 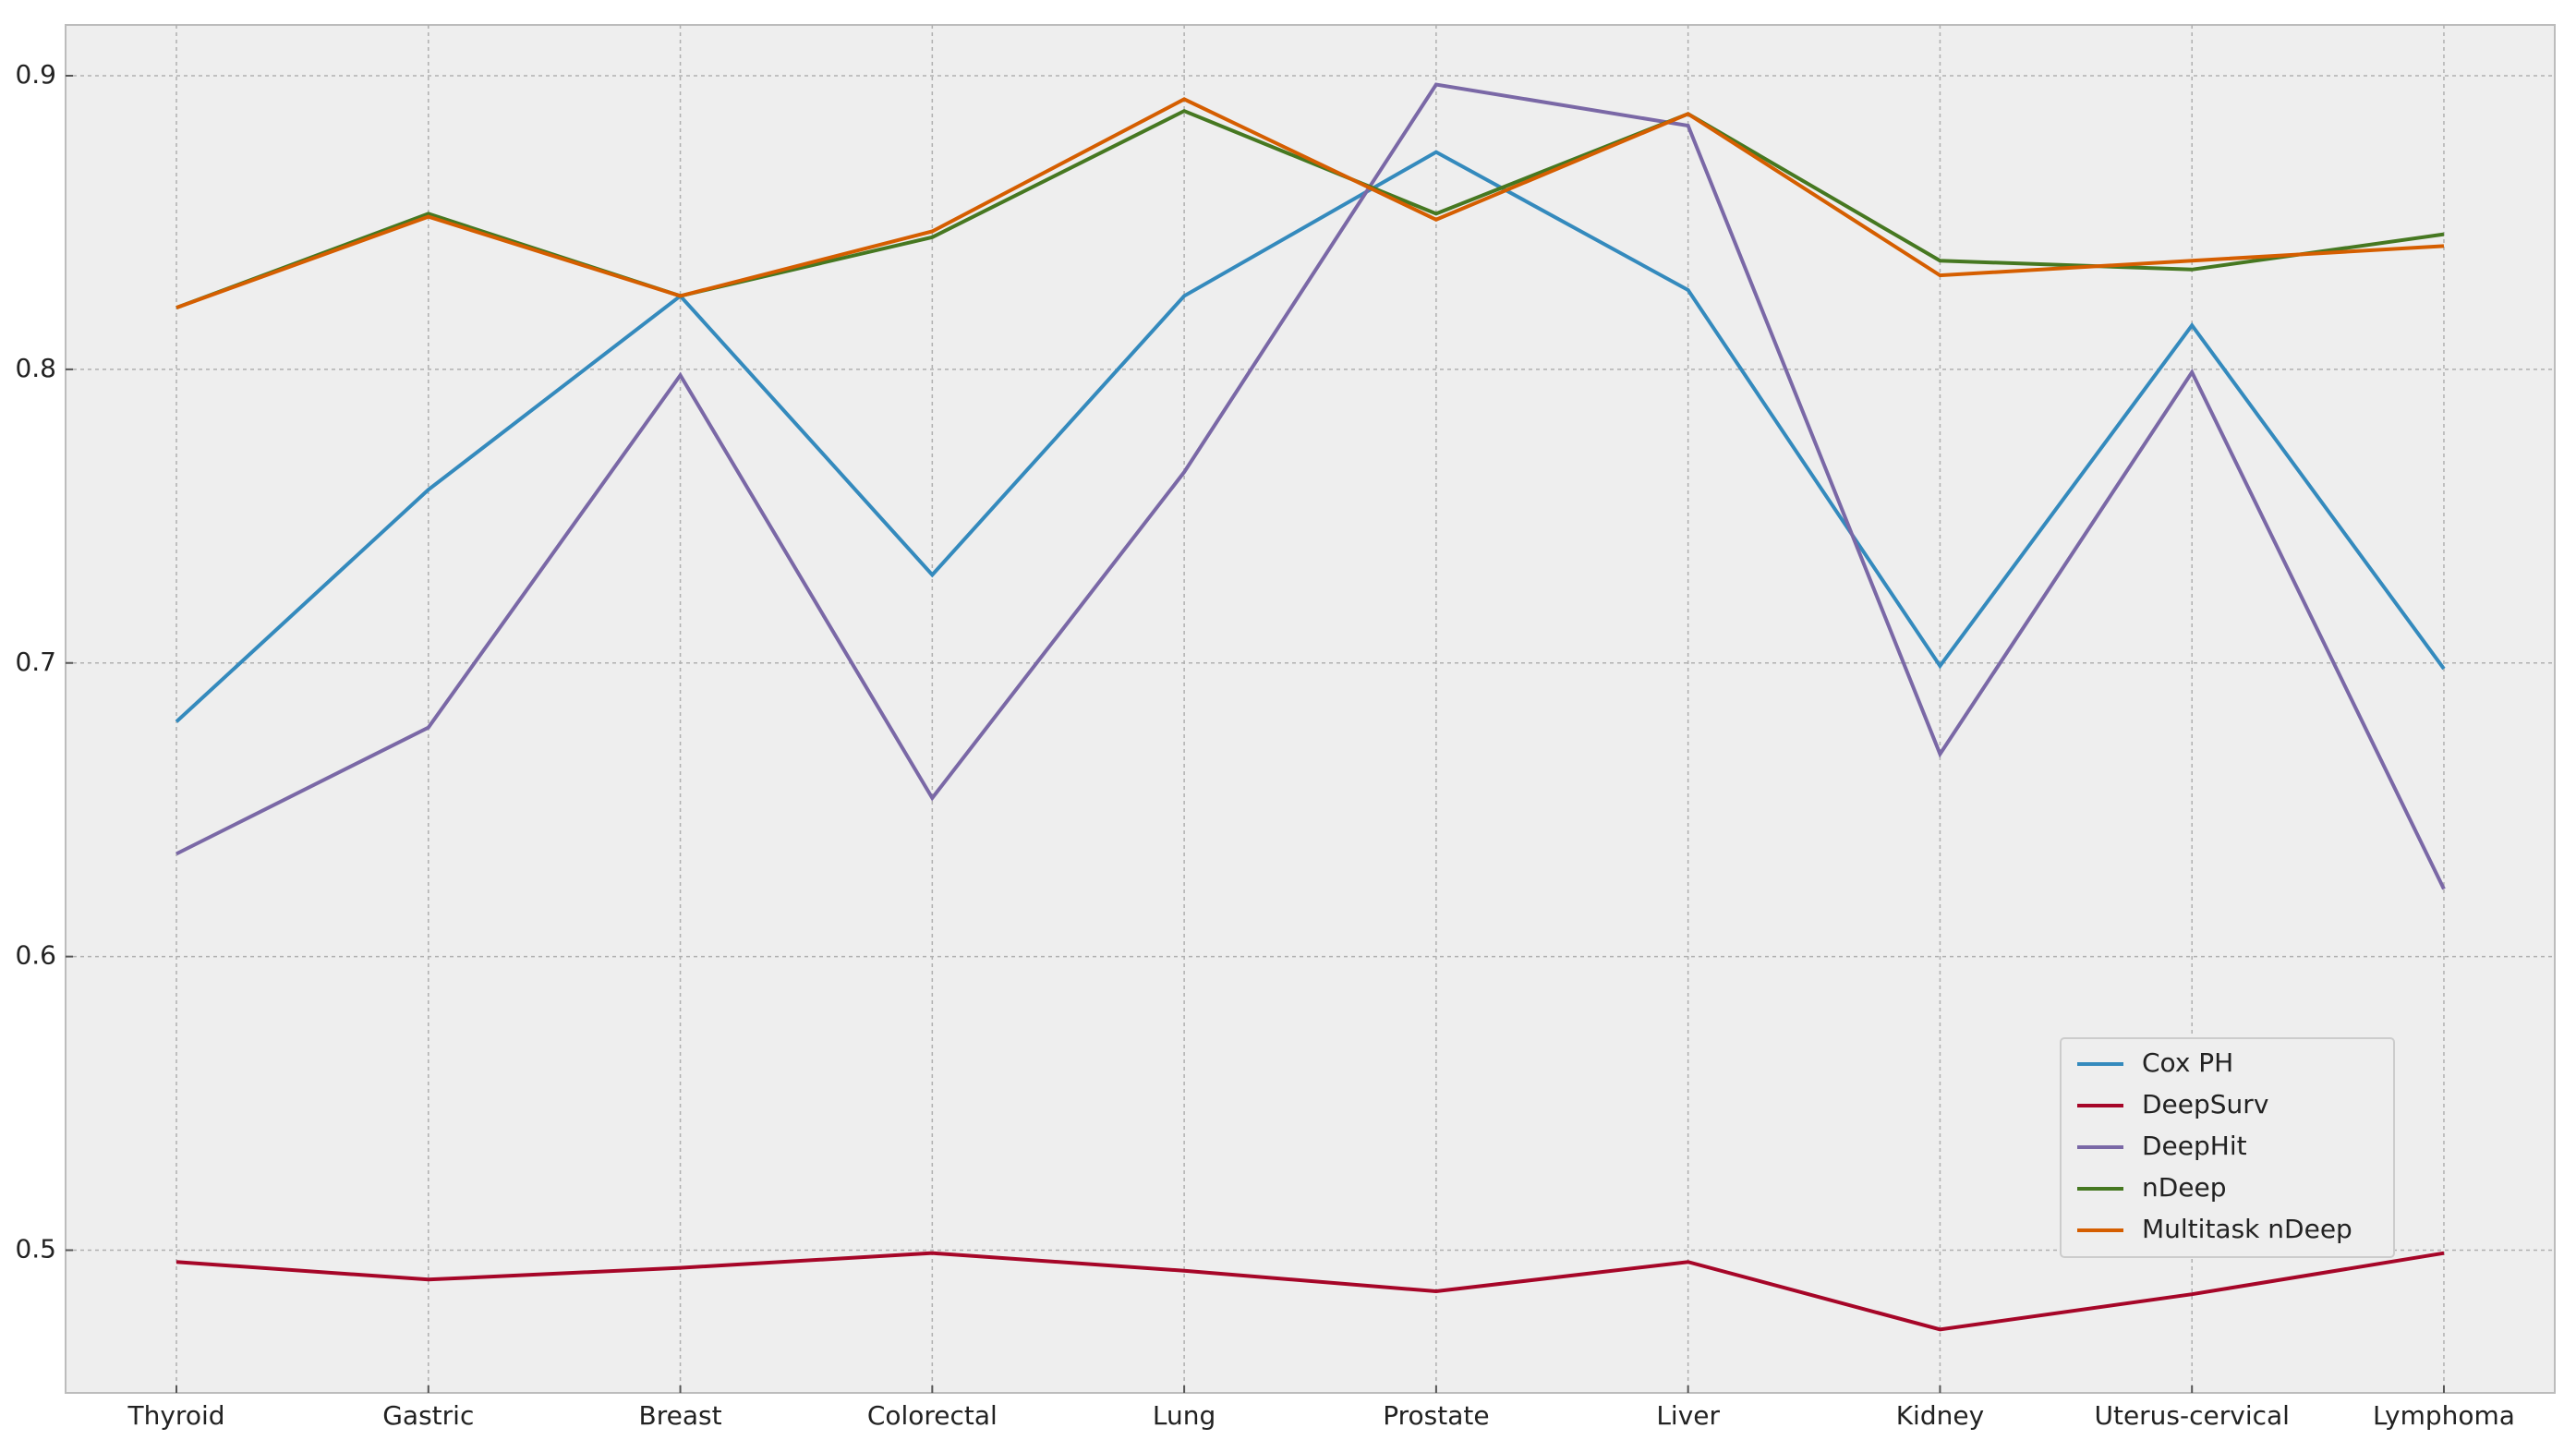 What do you see at coordinates (932, 1415) in the screenshot?
I see `x-tick-label: Colorectal` at bounding box center [932, 1415].